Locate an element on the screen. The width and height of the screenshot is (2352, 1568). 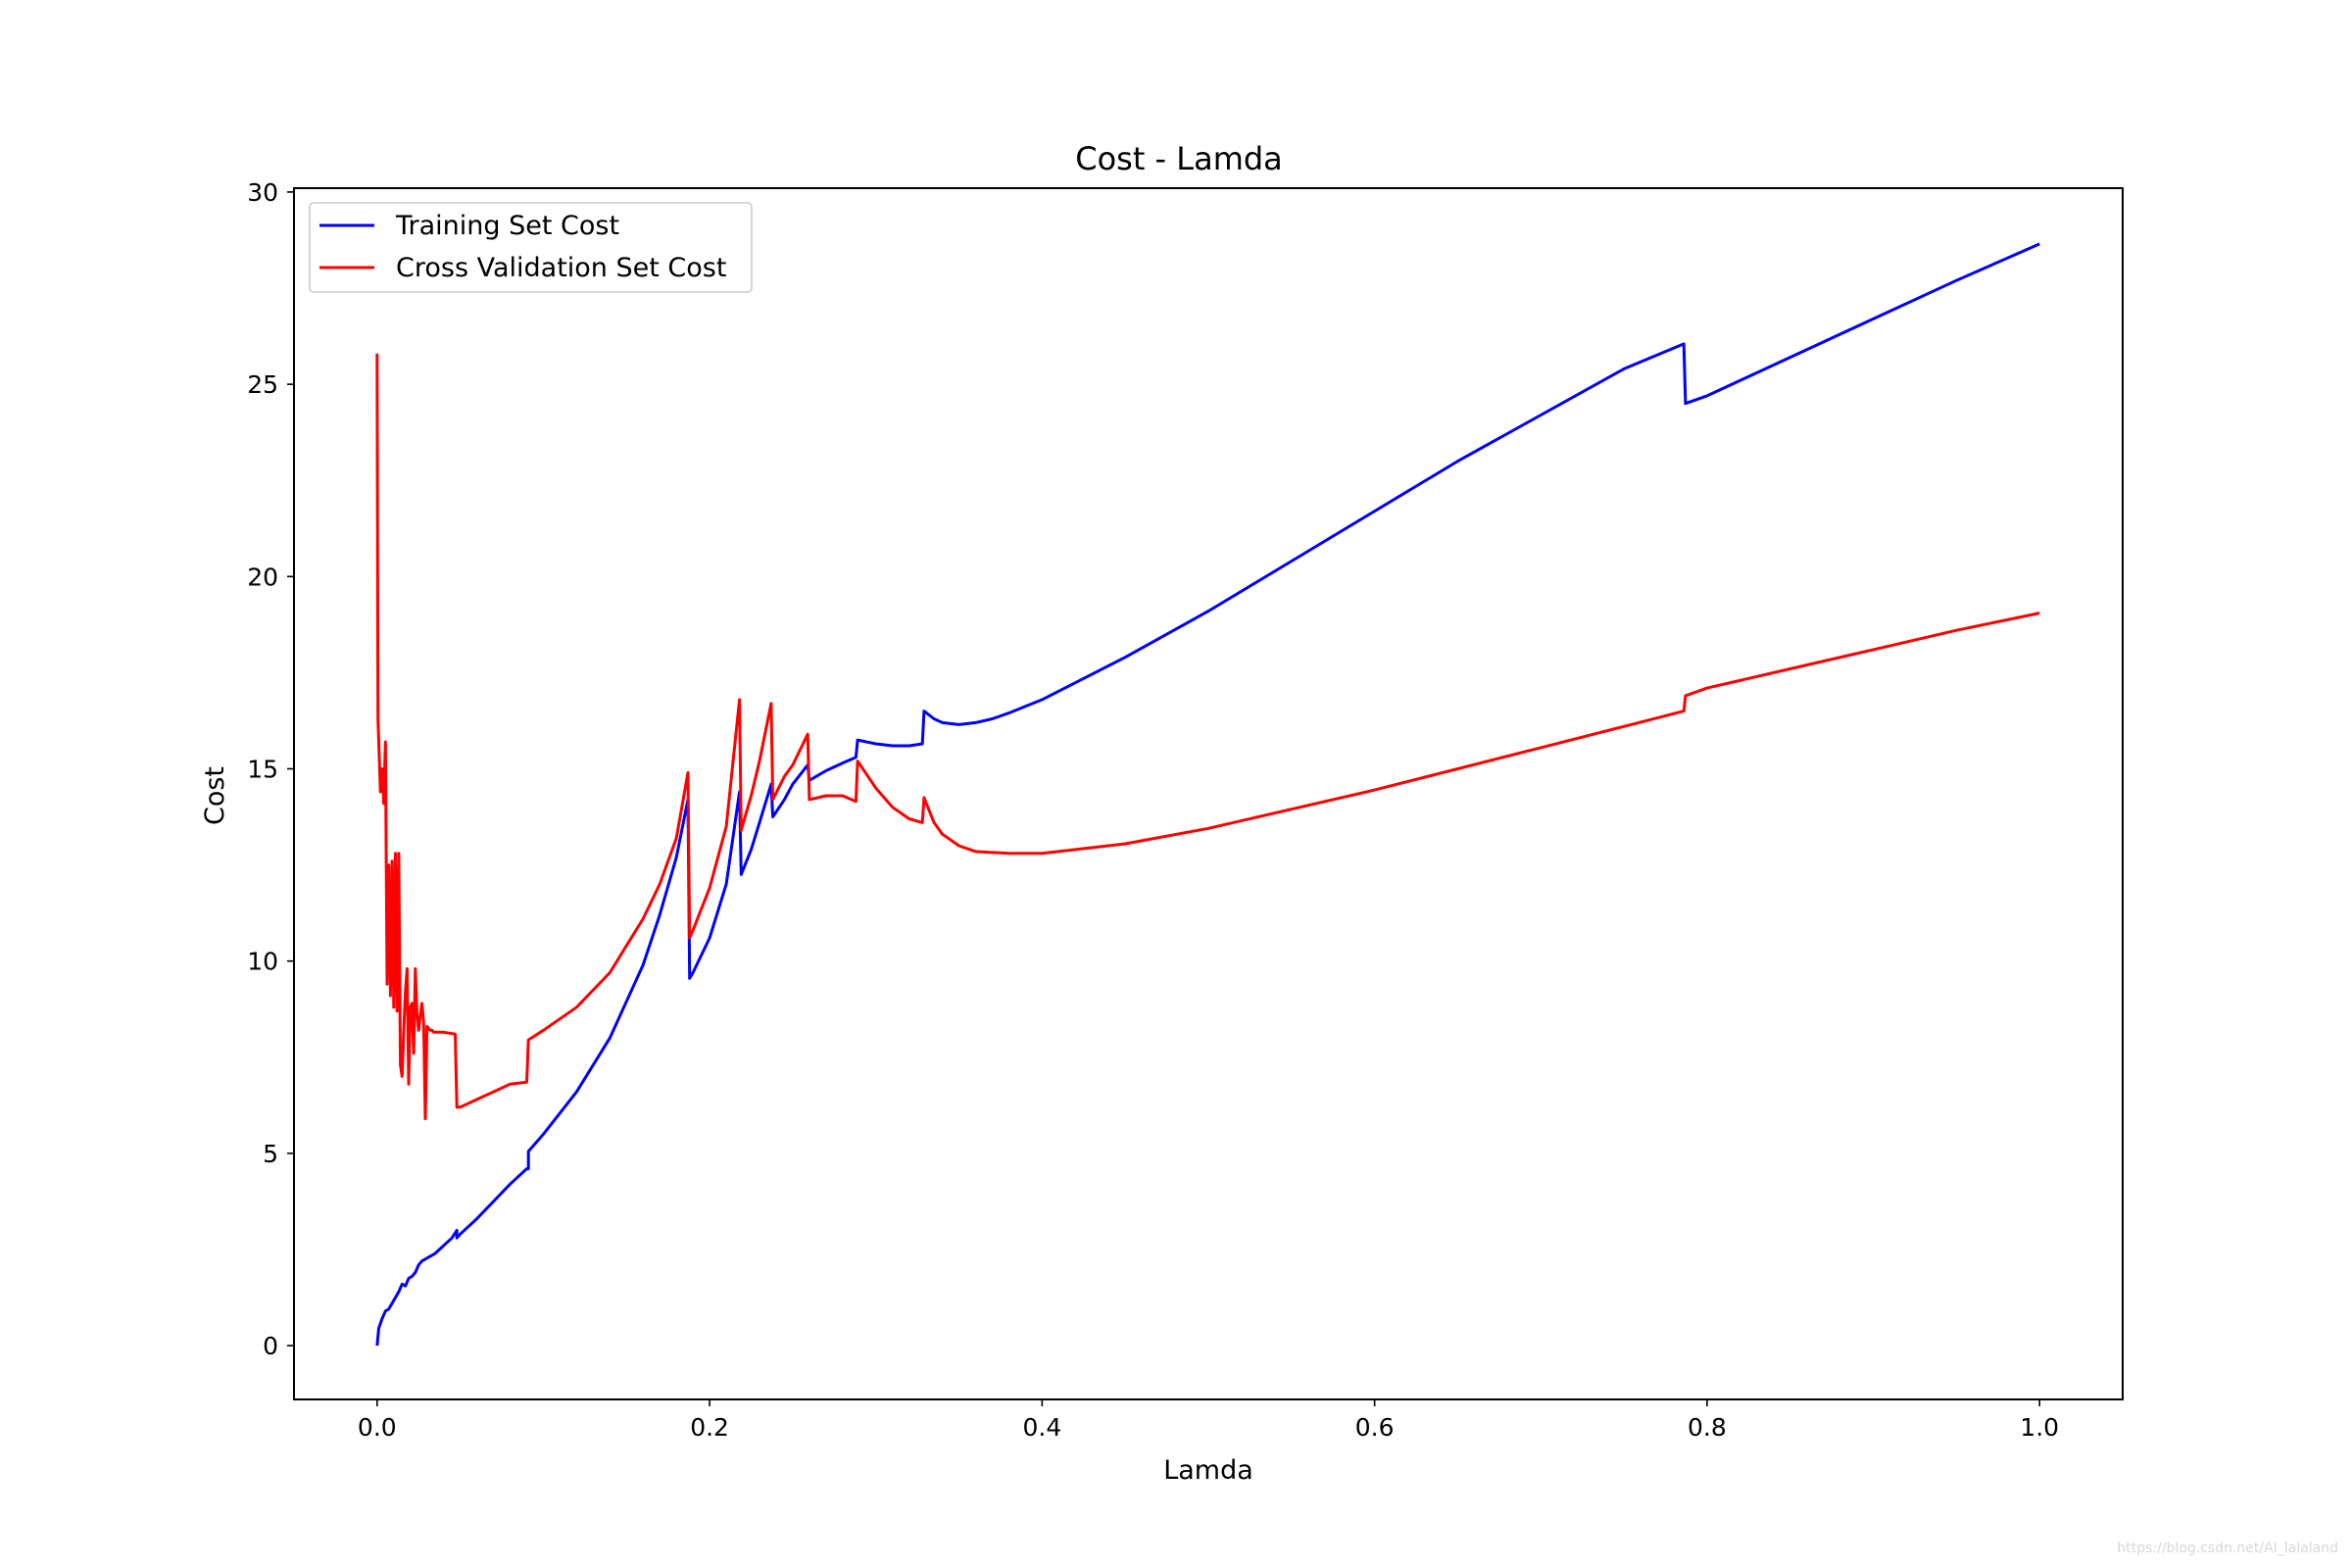
x-axis-label: Lamda is located at coordinates (1208, 1470).